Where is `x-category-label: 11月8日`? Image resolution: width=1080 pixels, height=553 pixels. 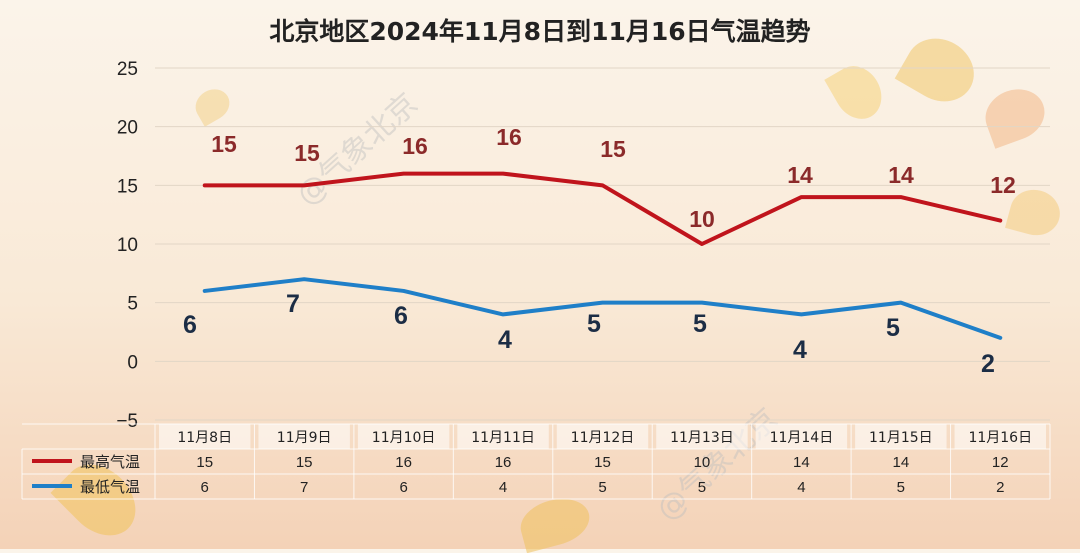
x-category-label: 11月8日 is located at coordinates (204, 438).